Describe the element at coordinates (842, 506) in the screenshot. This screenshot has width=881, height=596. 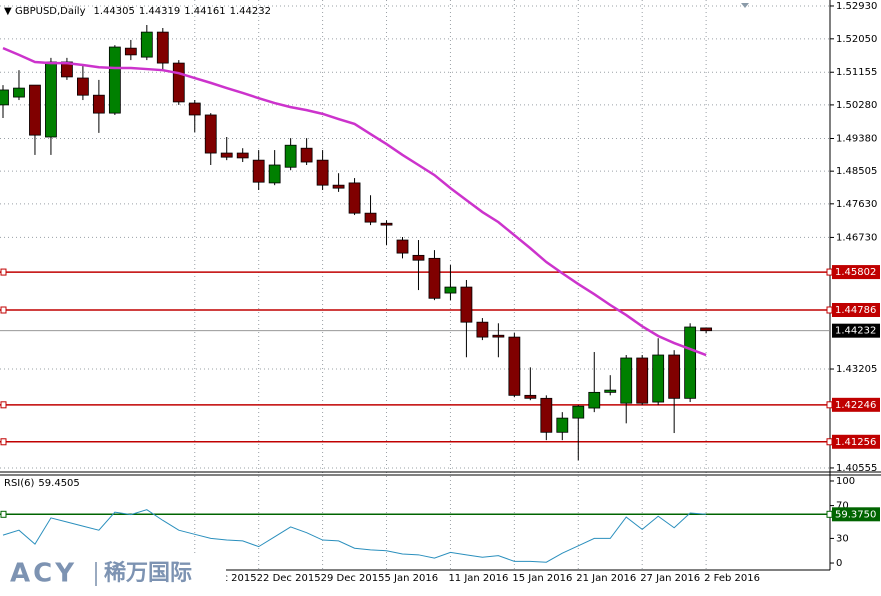
I see `y-tick-label: 70` at that location.